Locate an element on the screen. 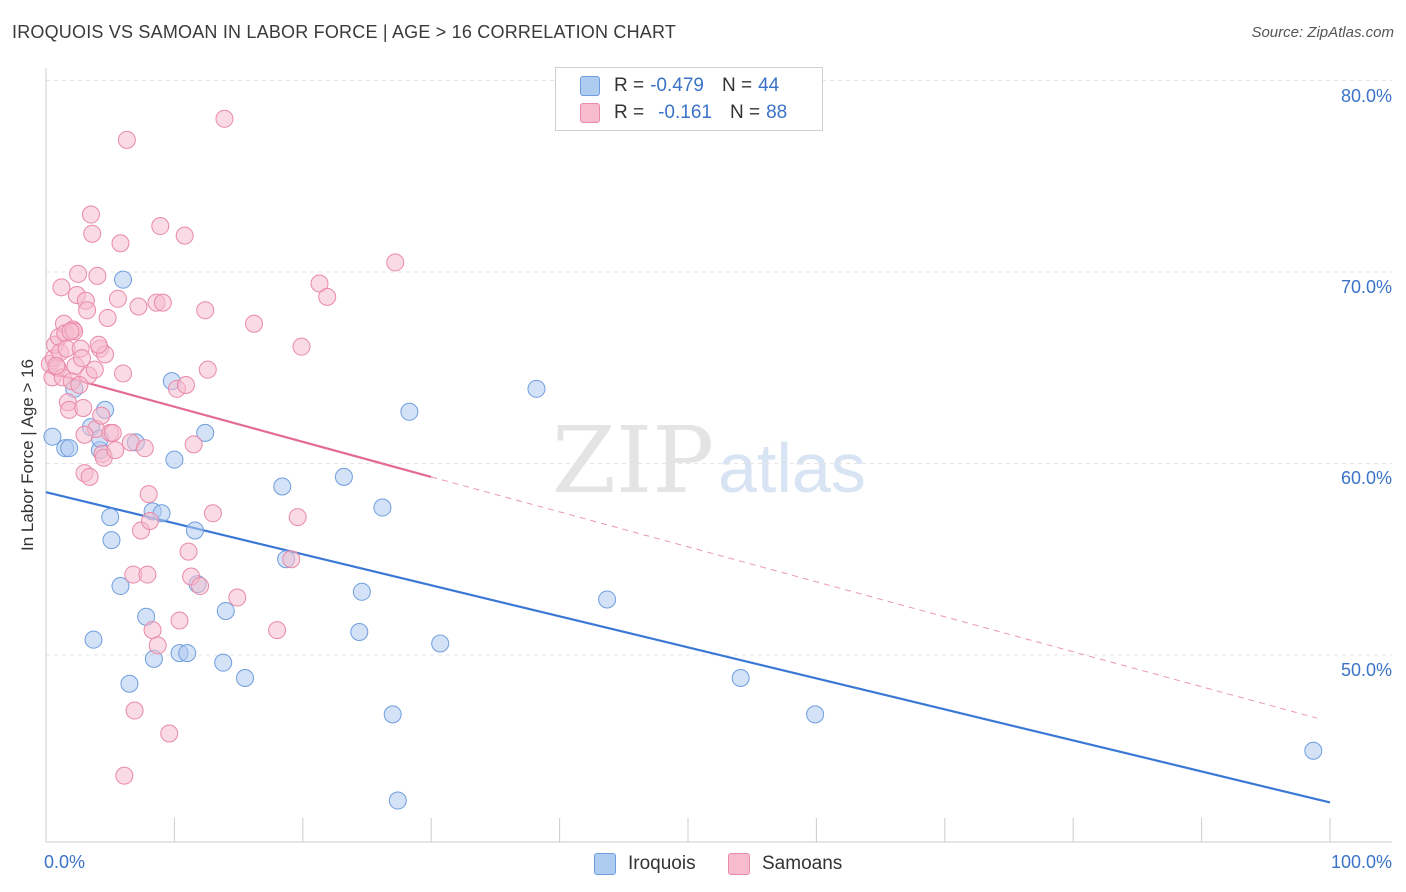 Image resolution: width=1406 pixels, height=892 pixels. legend-r-value: -0.479 is located at coordinates (677, 85).